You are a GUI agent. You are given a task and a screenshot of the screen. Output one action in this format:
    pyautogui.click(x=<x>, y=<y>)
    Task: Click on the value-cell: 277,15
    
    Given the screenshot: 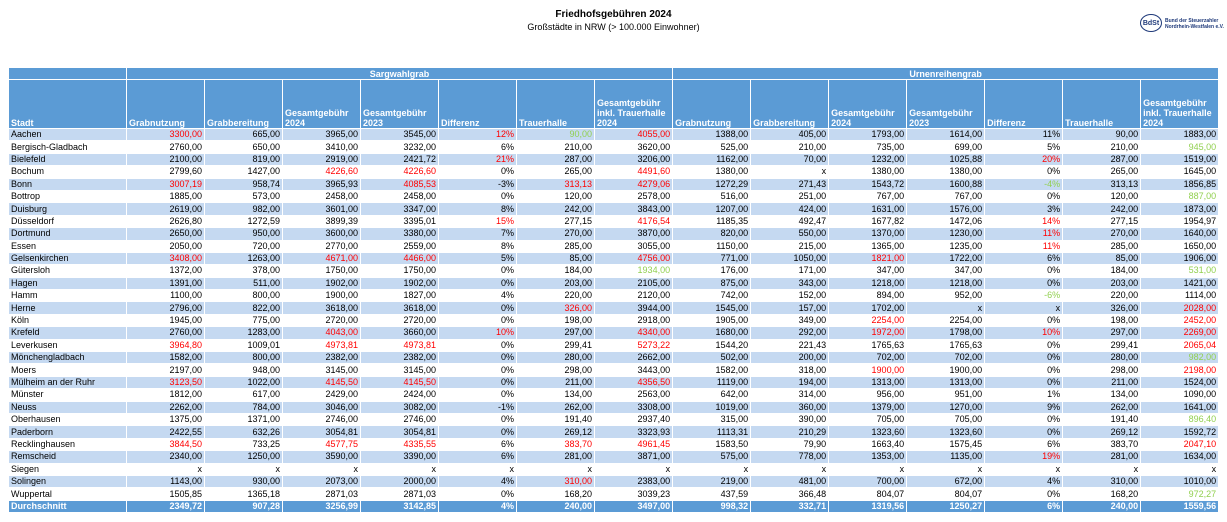 What is the action you would take?
    pyautogui.click(x=1102, y=221)
    